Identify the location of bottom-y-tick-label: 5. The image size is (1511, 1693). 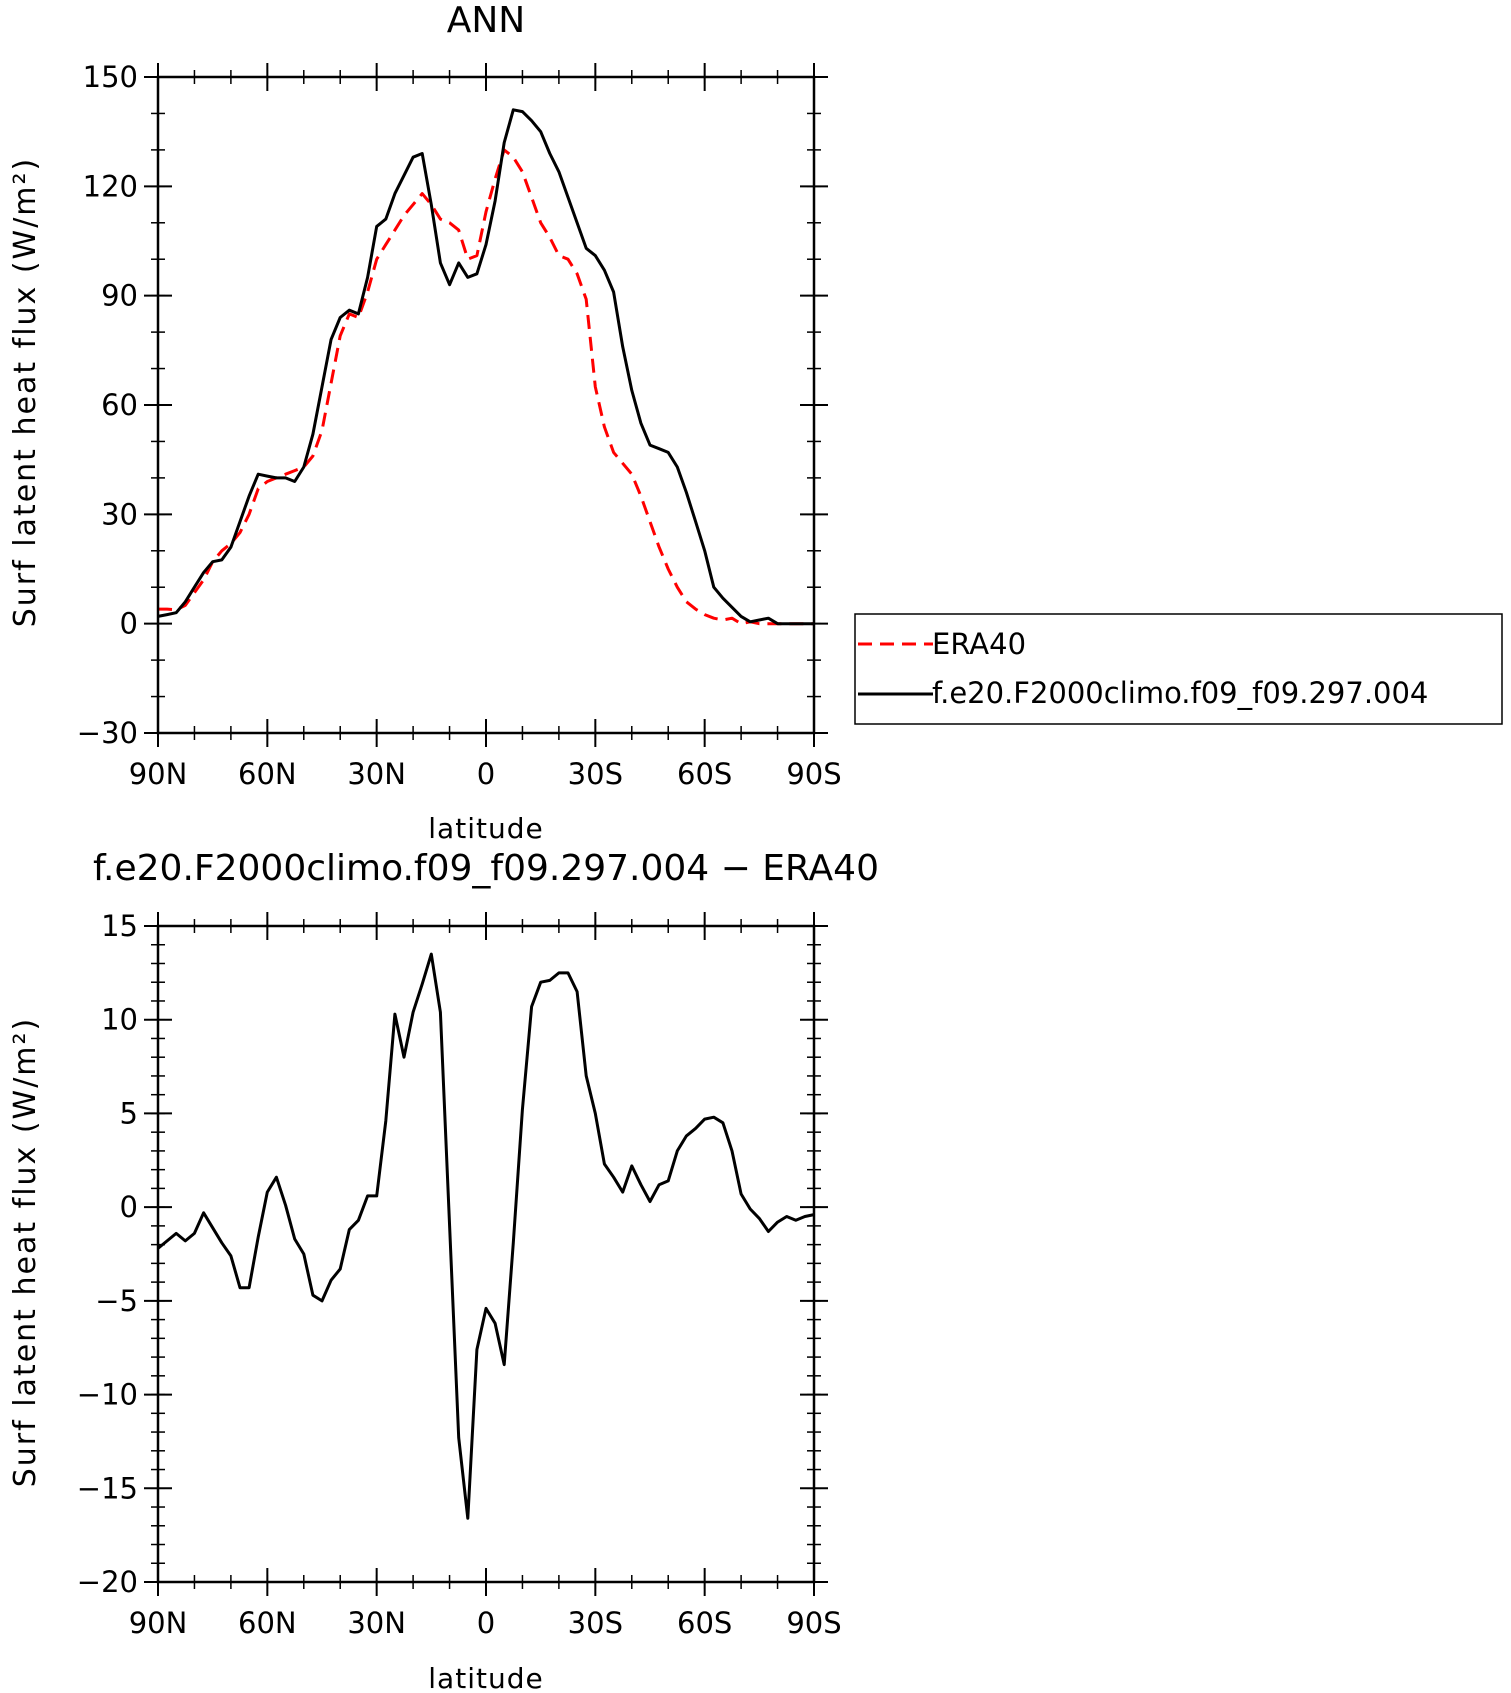
(129, 1113).